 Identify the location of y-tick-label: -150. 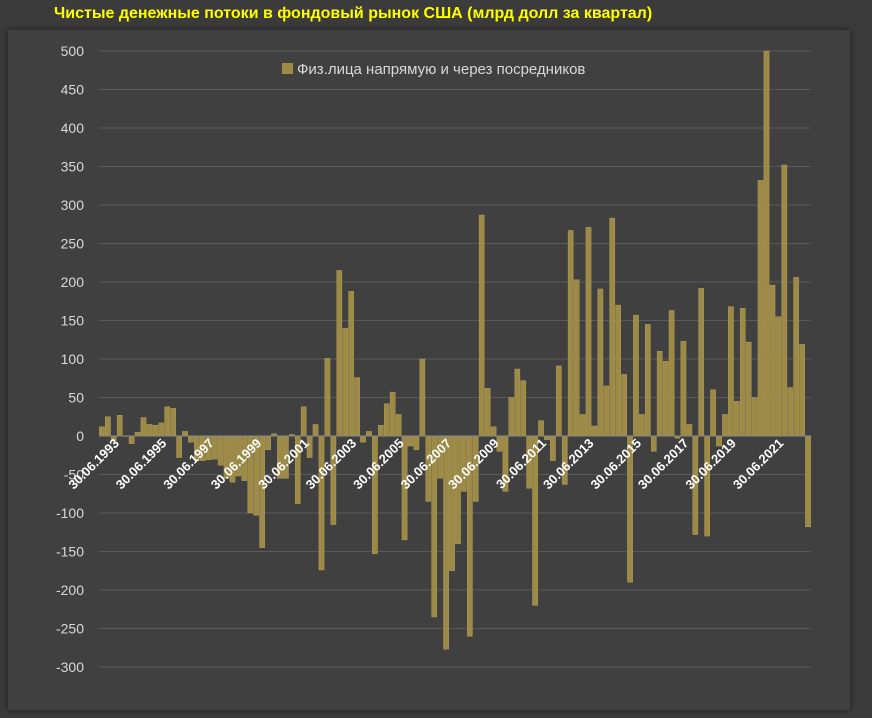
(70, 552).